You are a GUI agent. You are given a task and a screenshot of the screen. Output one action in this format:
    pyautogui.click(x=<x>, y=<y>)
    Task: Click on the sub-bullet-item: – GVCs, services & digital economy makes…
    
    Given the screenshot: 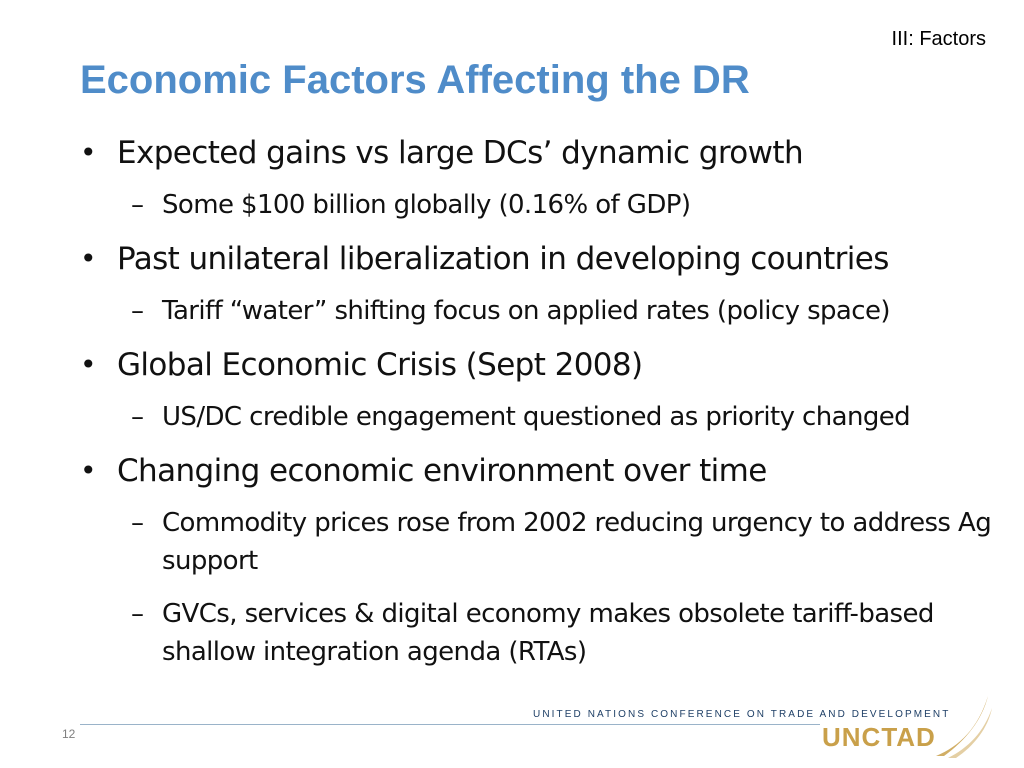 What is the action you would take?
    pyautogui.click(x=547, y=633)
    